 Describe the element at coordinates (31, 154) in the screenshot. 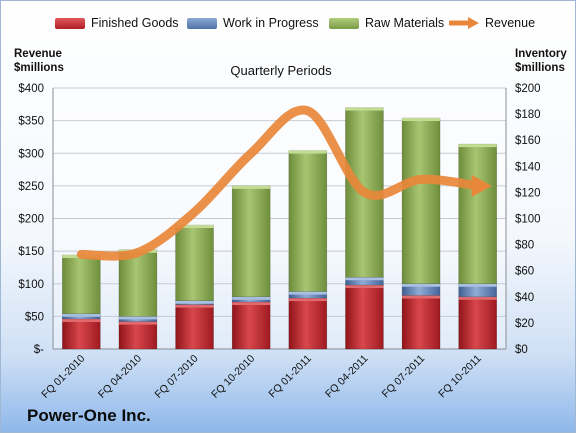

I see `left-tick-label: $300` at that location.